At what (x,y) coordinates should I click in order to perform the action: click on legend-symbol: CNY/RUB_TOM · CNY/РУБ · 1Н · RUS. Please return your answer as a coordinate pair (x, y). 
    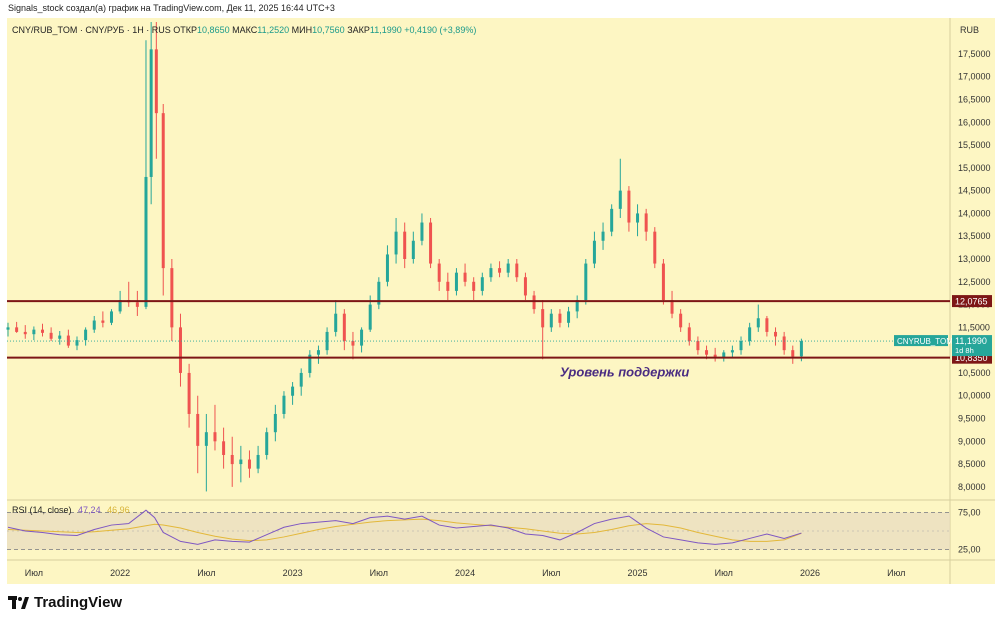
    Looking at the image, I should click on (91, 30).